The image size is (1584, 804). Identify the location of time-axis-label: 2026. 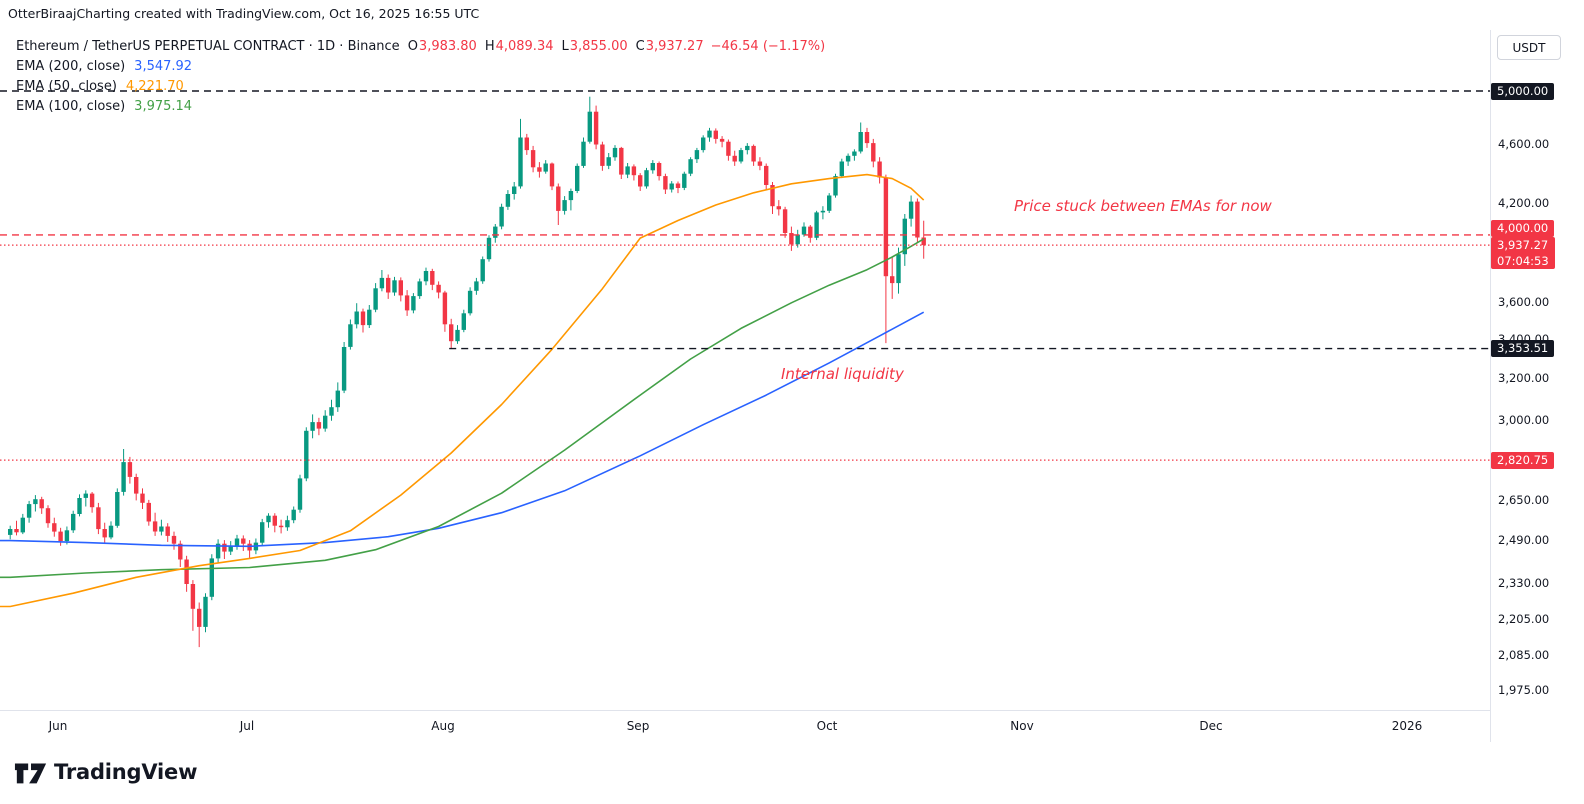
(1407, 726).